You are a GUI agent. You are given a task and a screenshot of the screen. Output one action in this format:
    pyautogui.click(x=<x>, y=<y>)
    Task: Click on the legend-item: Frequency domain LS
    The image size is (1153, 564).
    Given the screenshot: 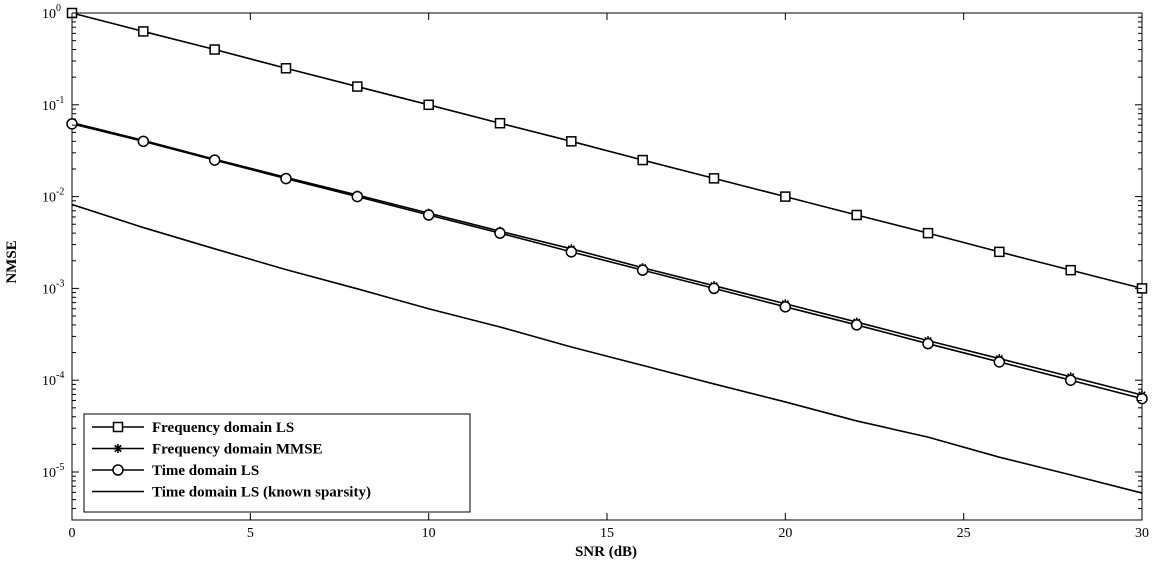 What is the action you would take?
    pyautogui.click(x=193, y=428)
    